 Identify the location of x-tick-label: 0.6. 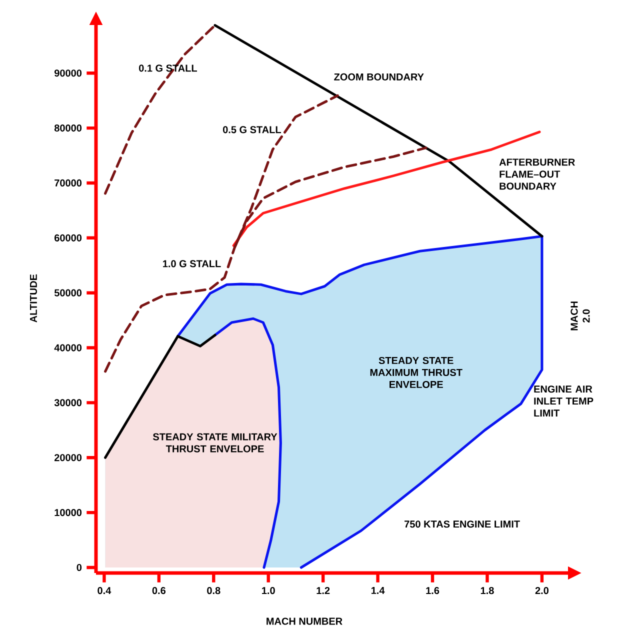
(159, 590).